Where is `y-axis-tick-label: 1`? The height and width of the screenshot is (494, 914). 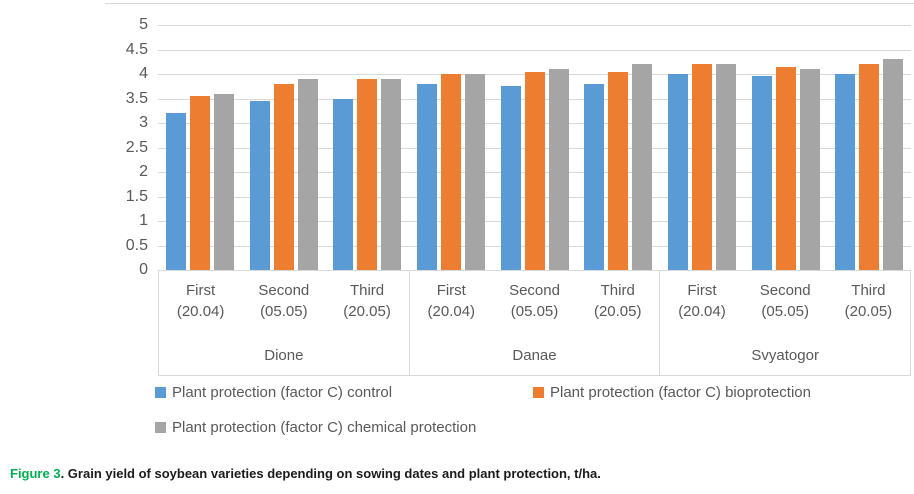 y-axis-tick-label: 1 is located at coordinates (143, 220).